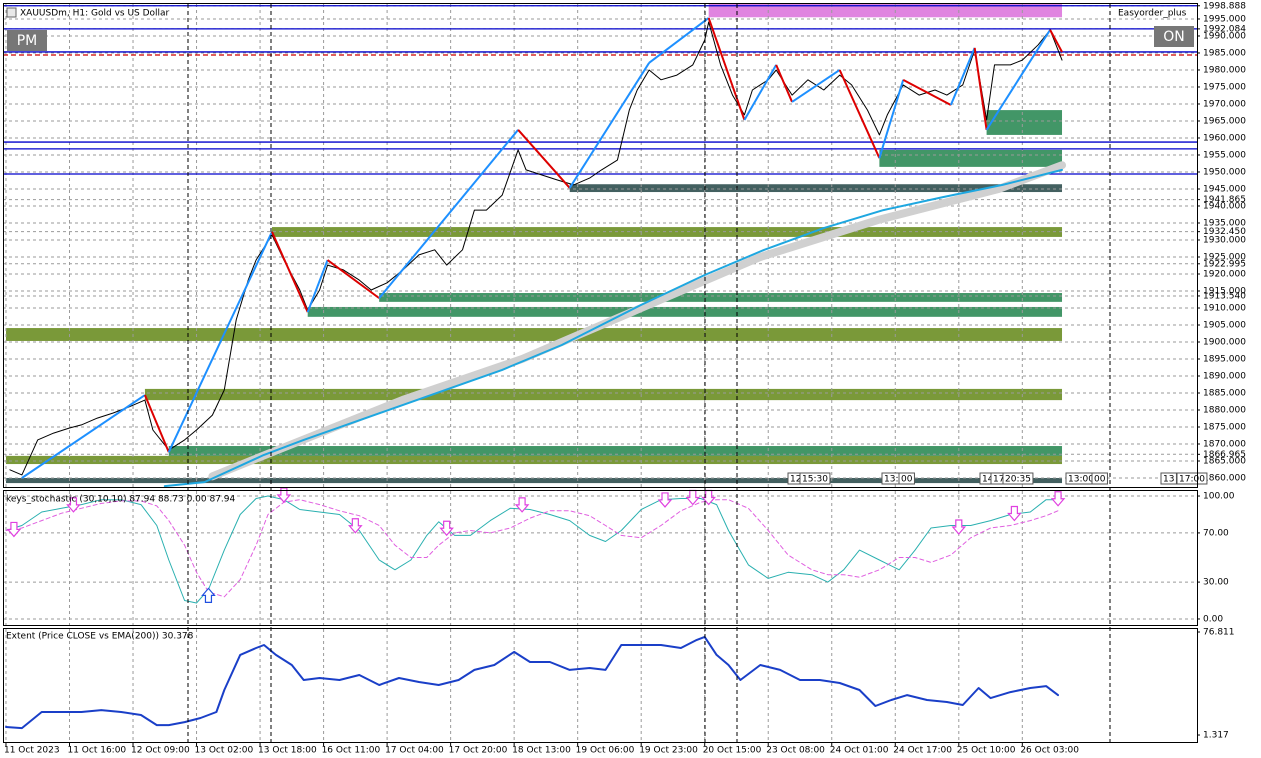  What do you see at coordinates (1152, 14) in the screenshot?
I see `expert-name: Easyorder_plus` at bounding box center [1152, 14].